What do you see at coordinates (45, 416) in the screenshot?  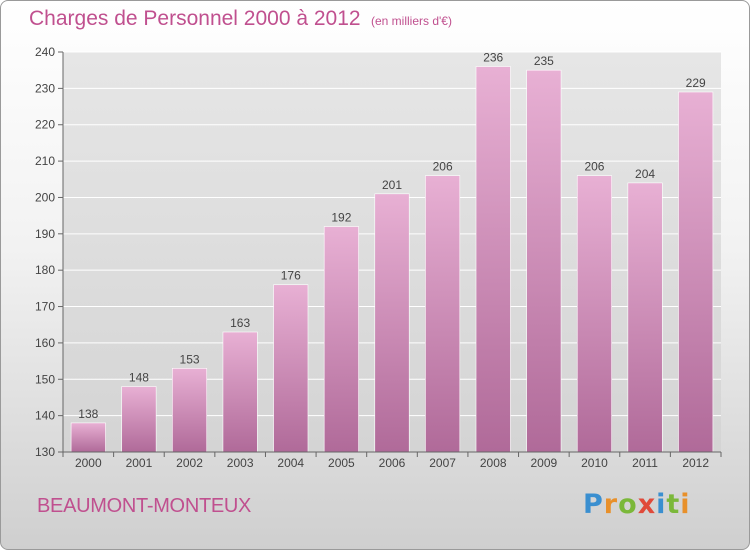 I see `y-tick-label: 140` at bounding box center [45, 416].